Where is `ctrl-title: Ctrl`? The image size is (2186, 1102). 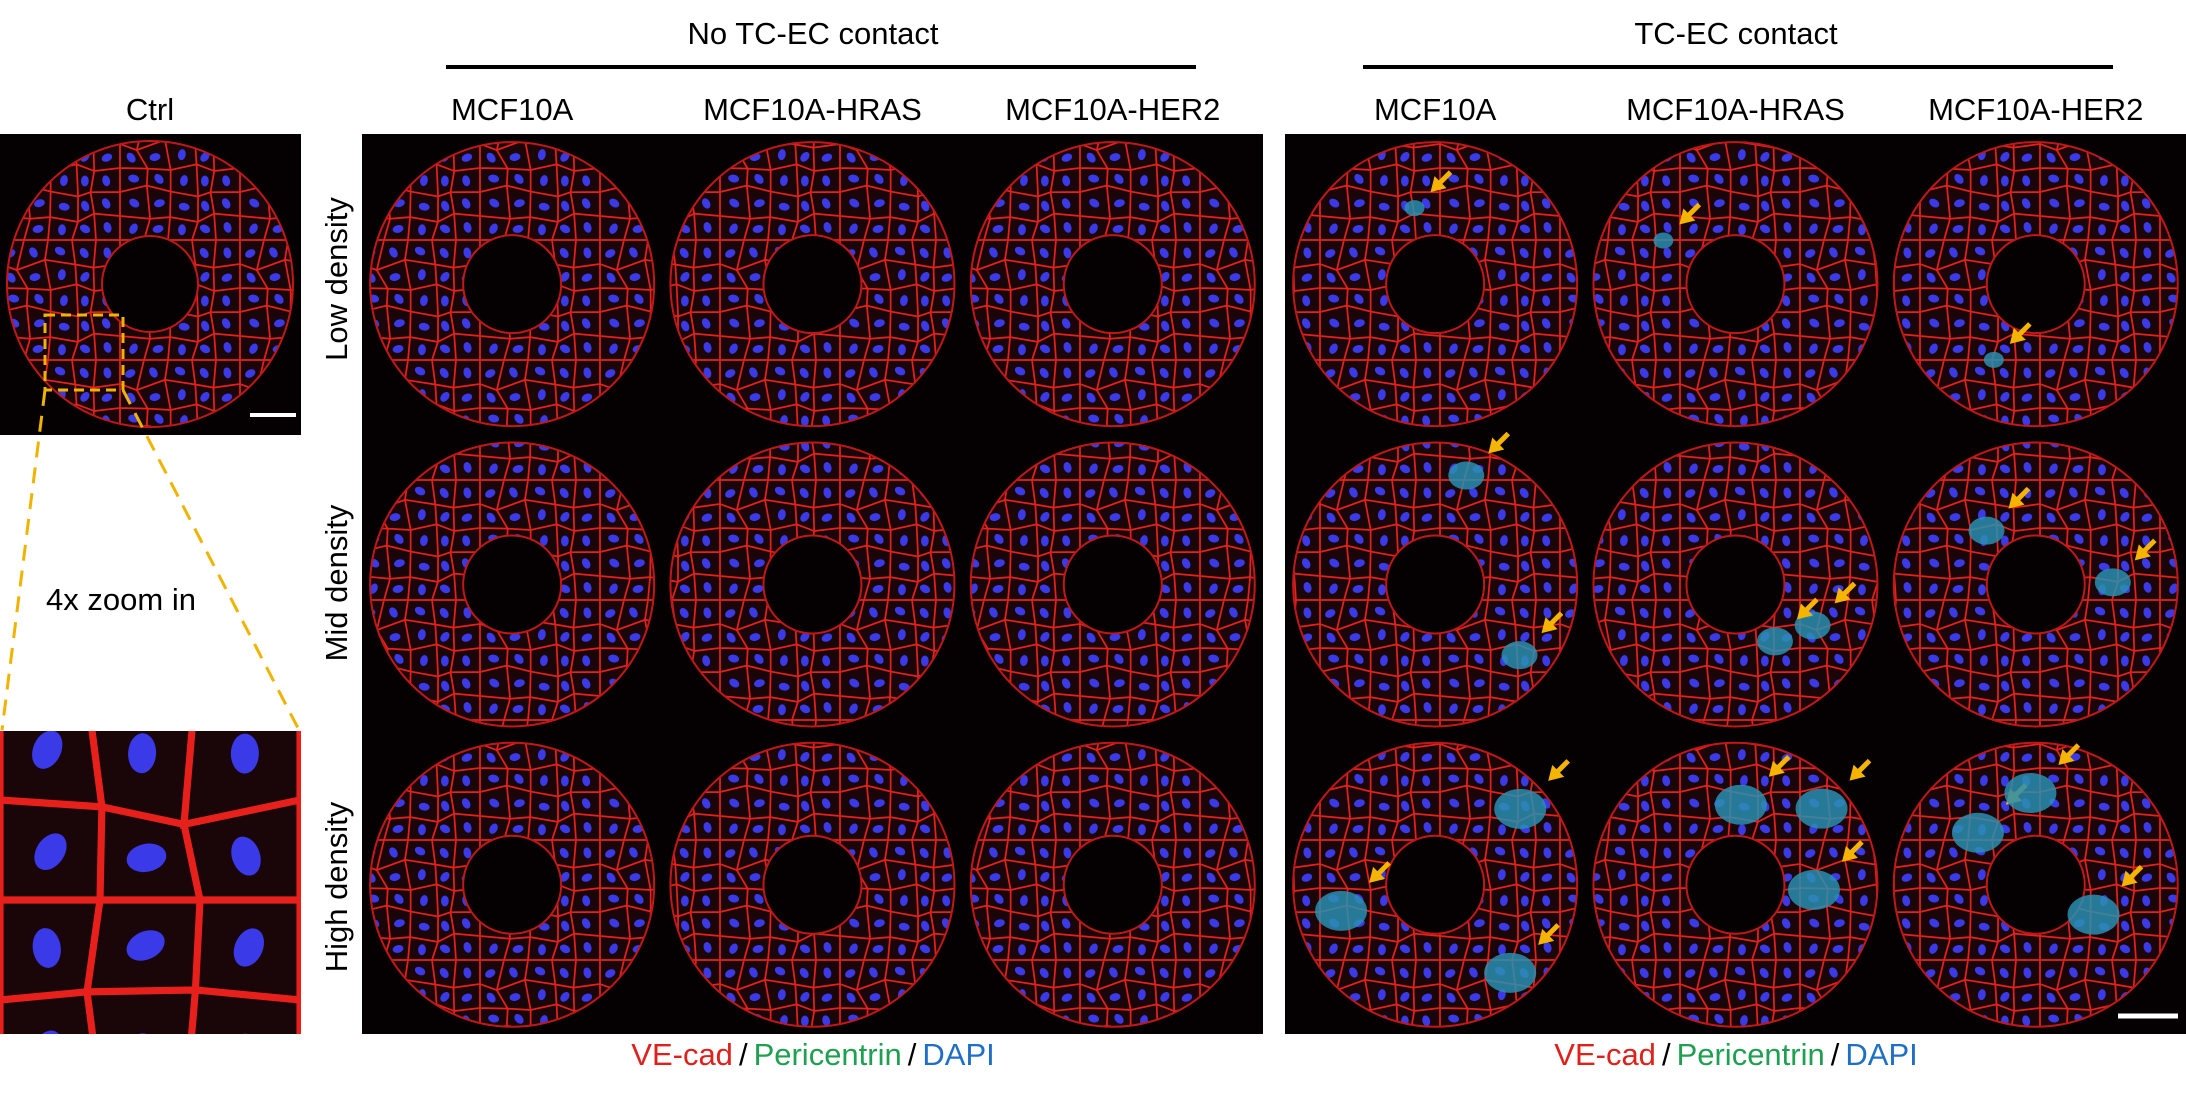
ctrl-title: Ctrl is located at coordinates (150, 109).